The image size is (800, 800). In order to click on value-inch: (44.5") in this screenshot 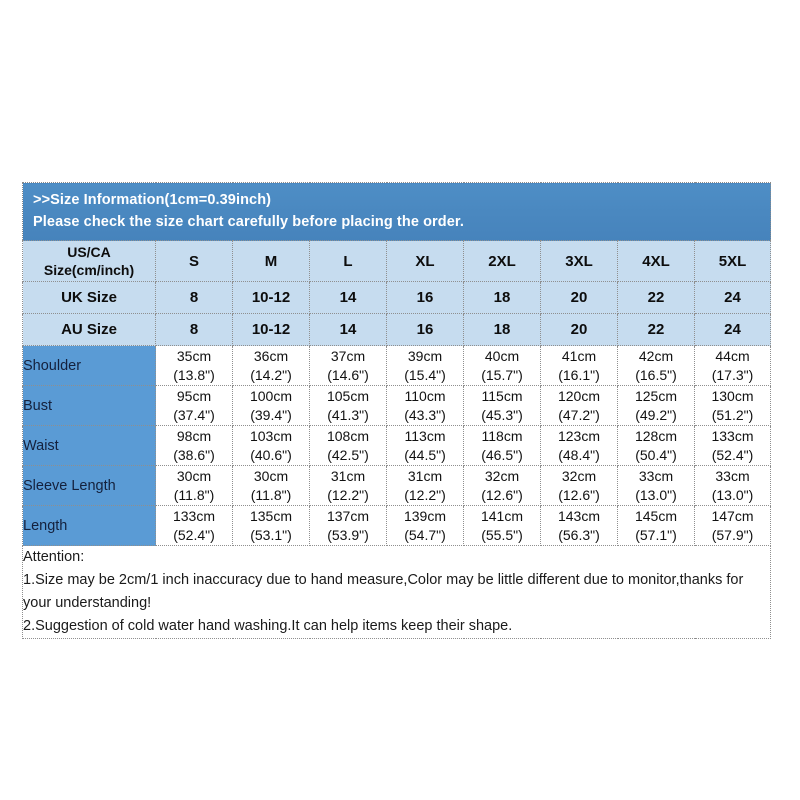, I will do `click(425, 454)`.